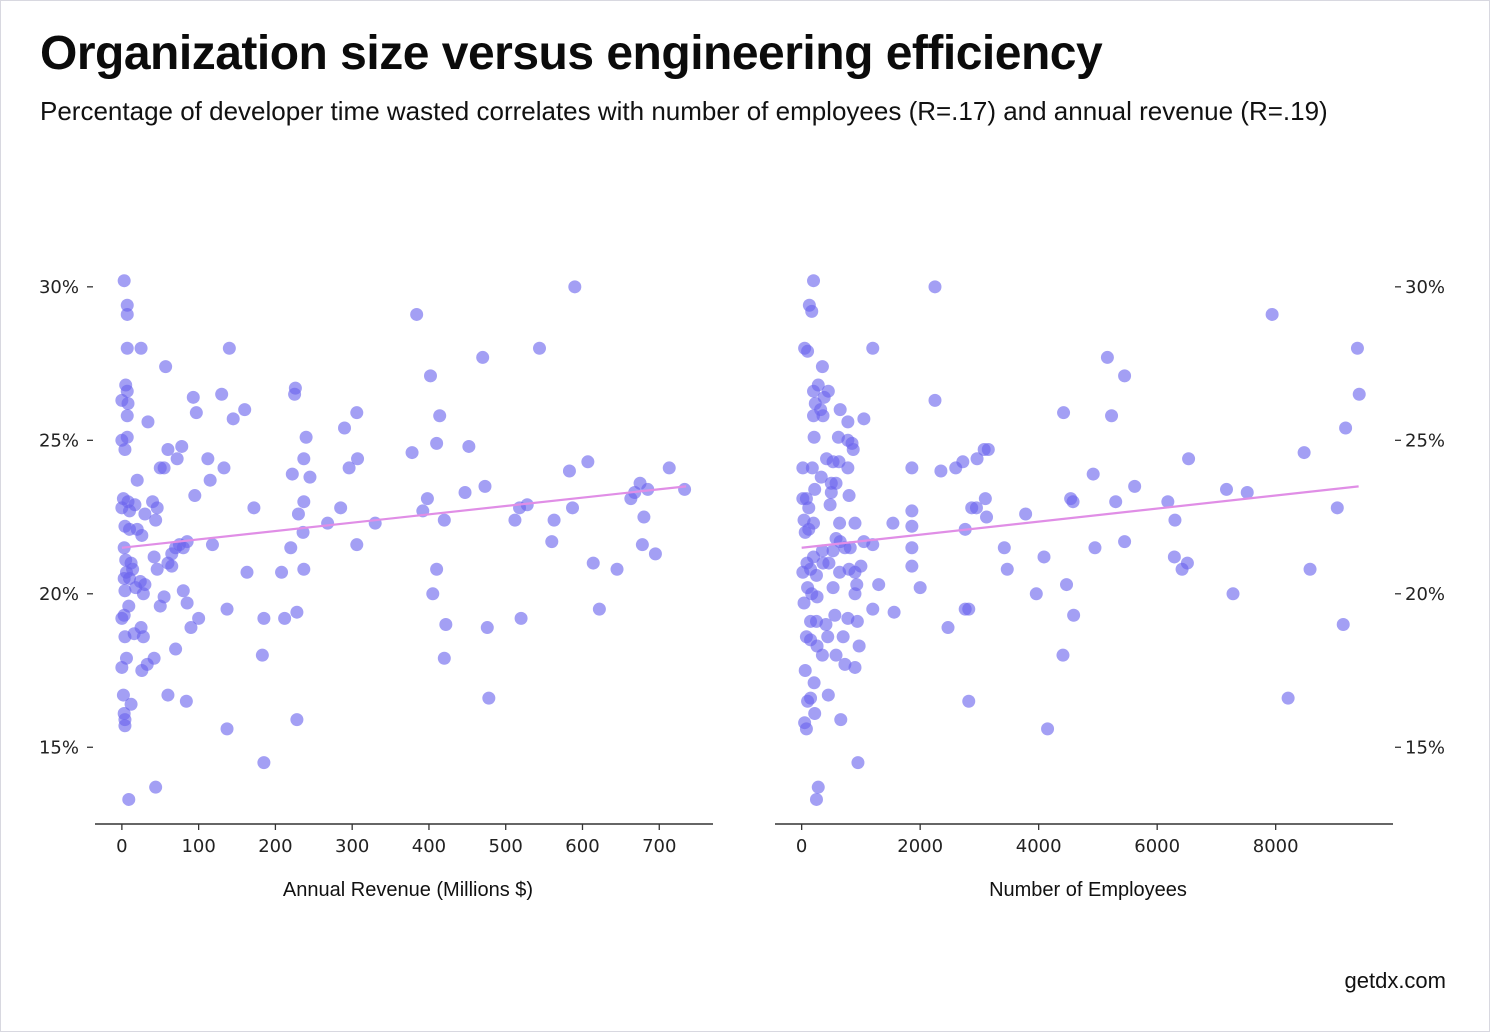 Image resolution: width=1490 pixels, height=1032 pixels. I want to click on x-tick-label: 600, so click(582, 846).